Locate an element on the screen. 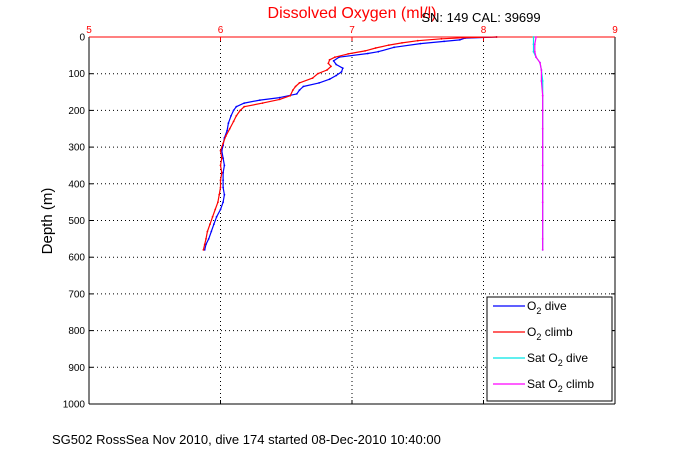 The image size is (681, 454). x-tick-label: 8 is located at coordinates (484, 30).